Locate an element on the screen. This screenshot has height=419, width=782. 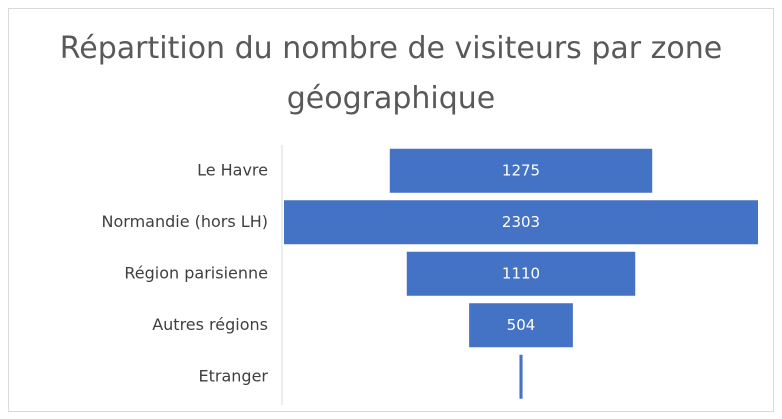
category-label: Le Havre is located at coordinates (232, 169).